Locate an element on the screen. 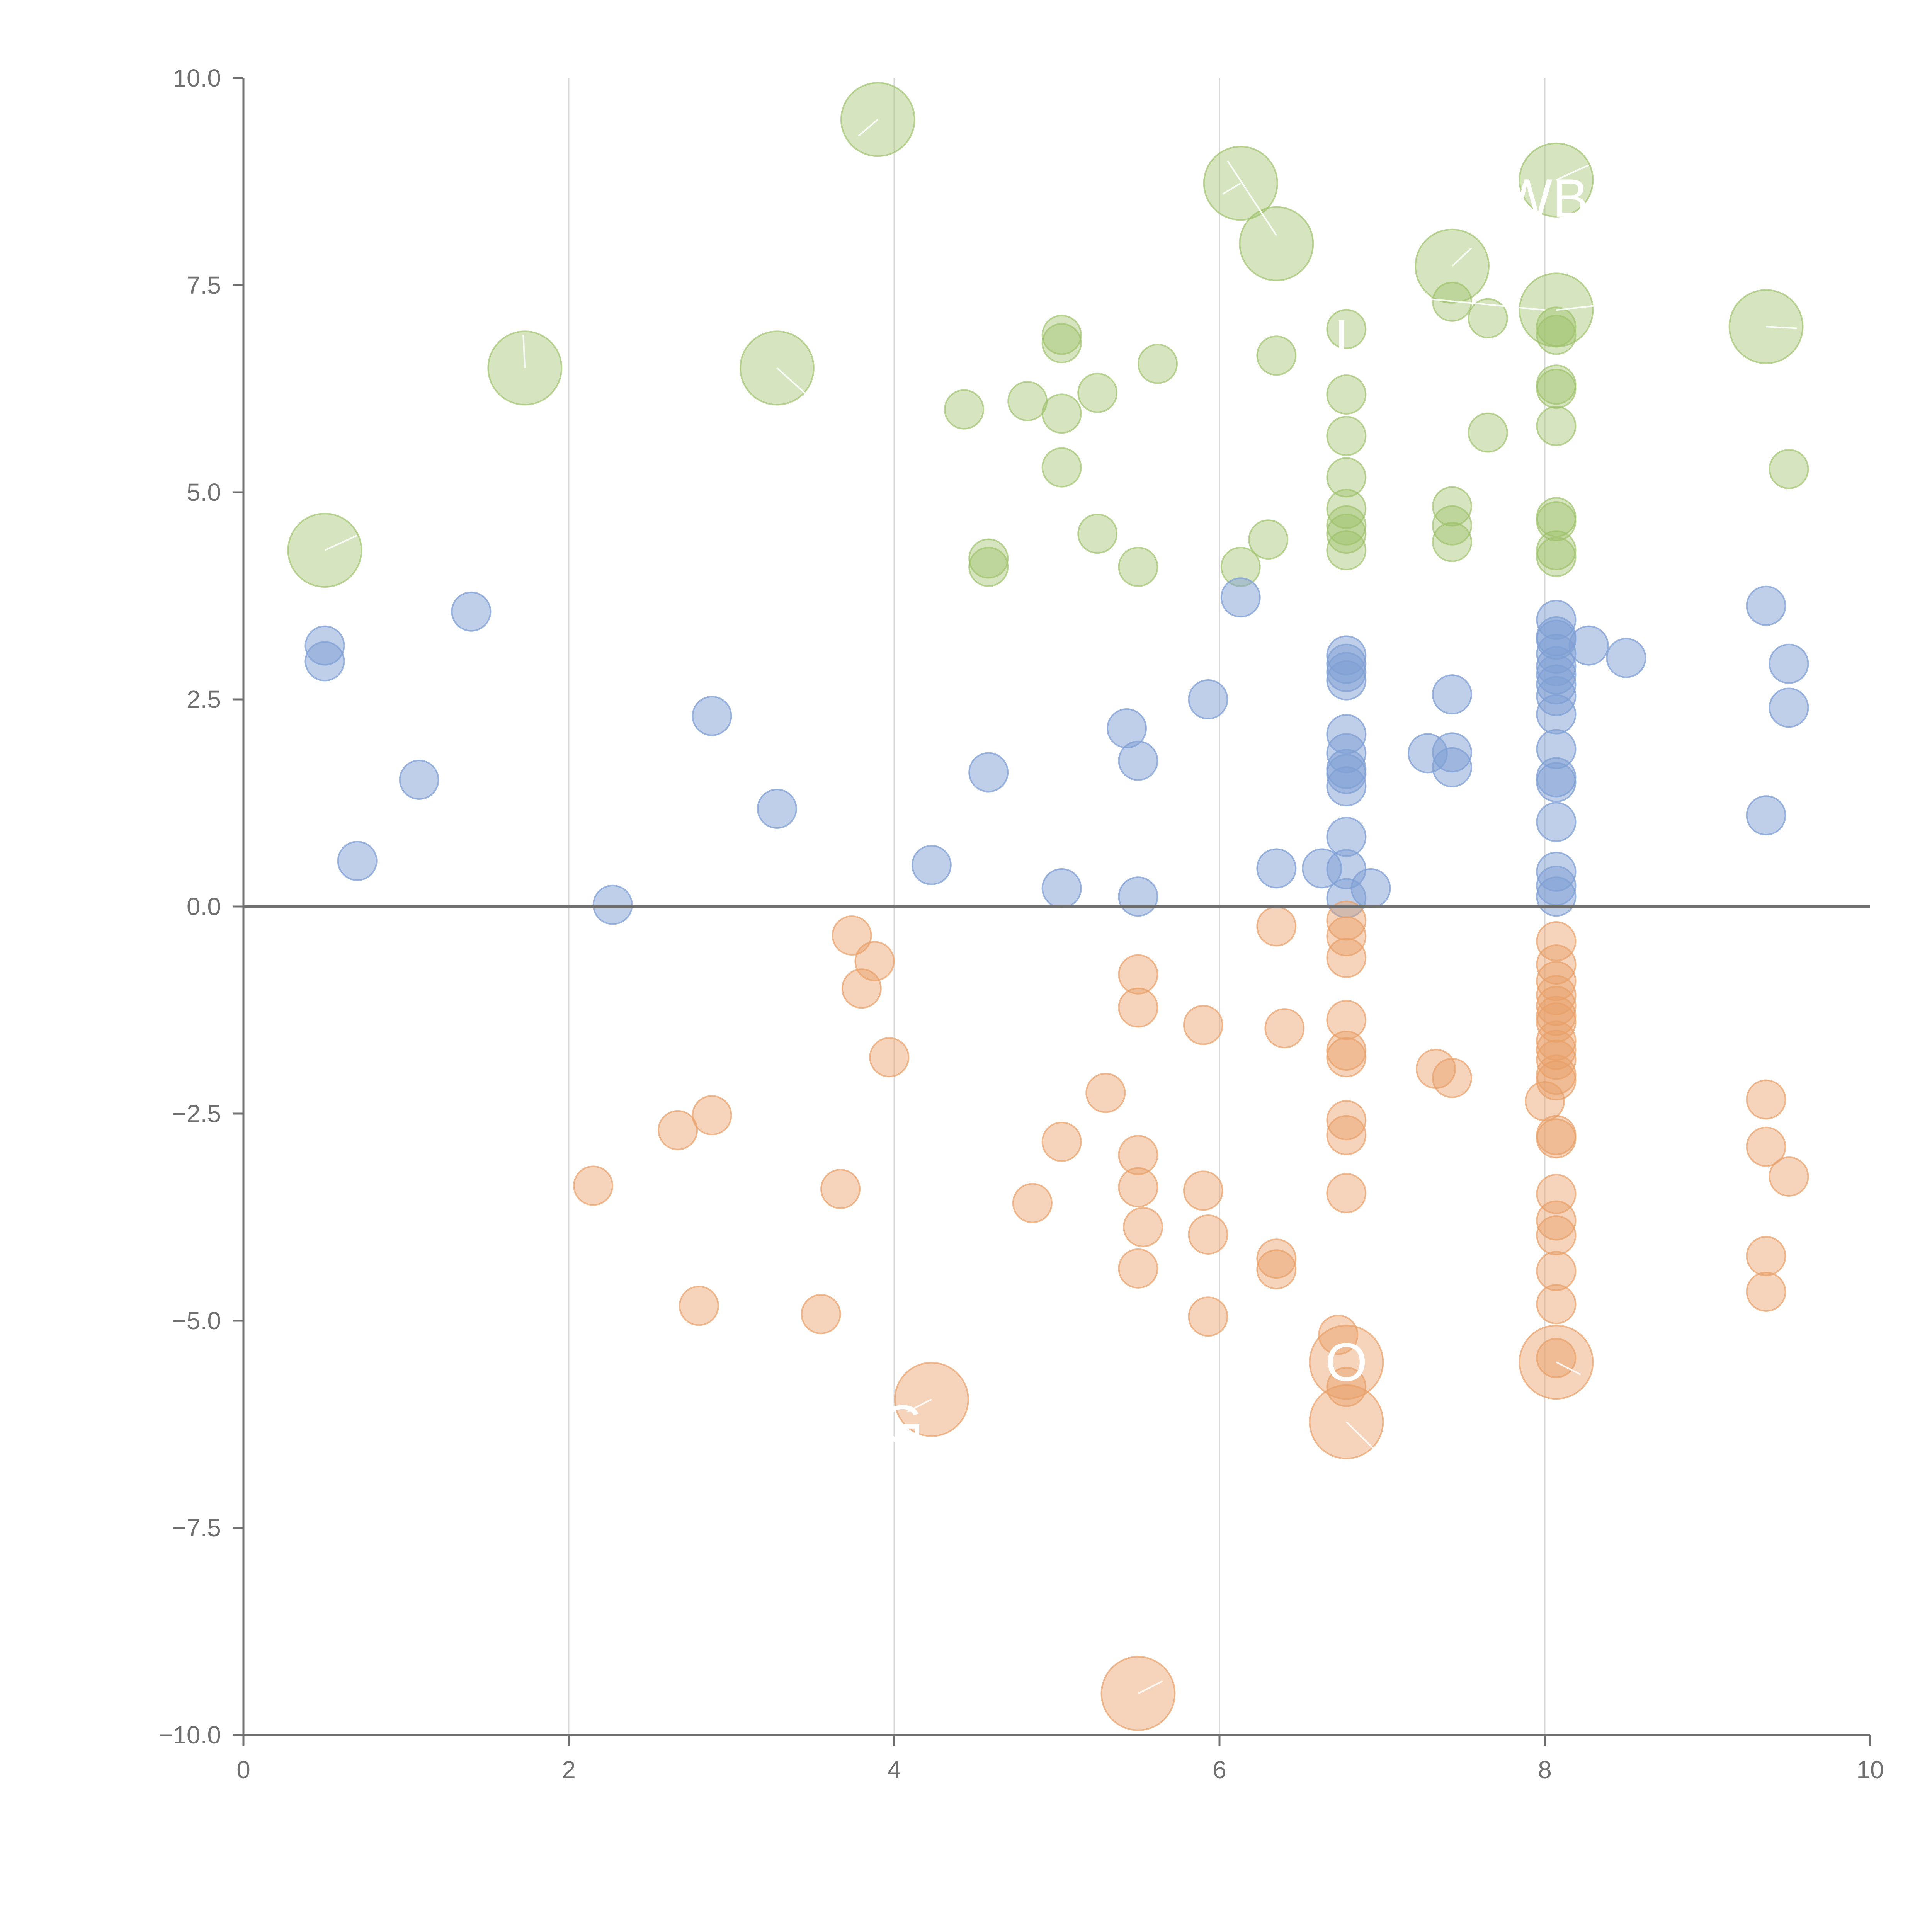  y-tick-label: −5.0 is located at coordinates (197, 1321).